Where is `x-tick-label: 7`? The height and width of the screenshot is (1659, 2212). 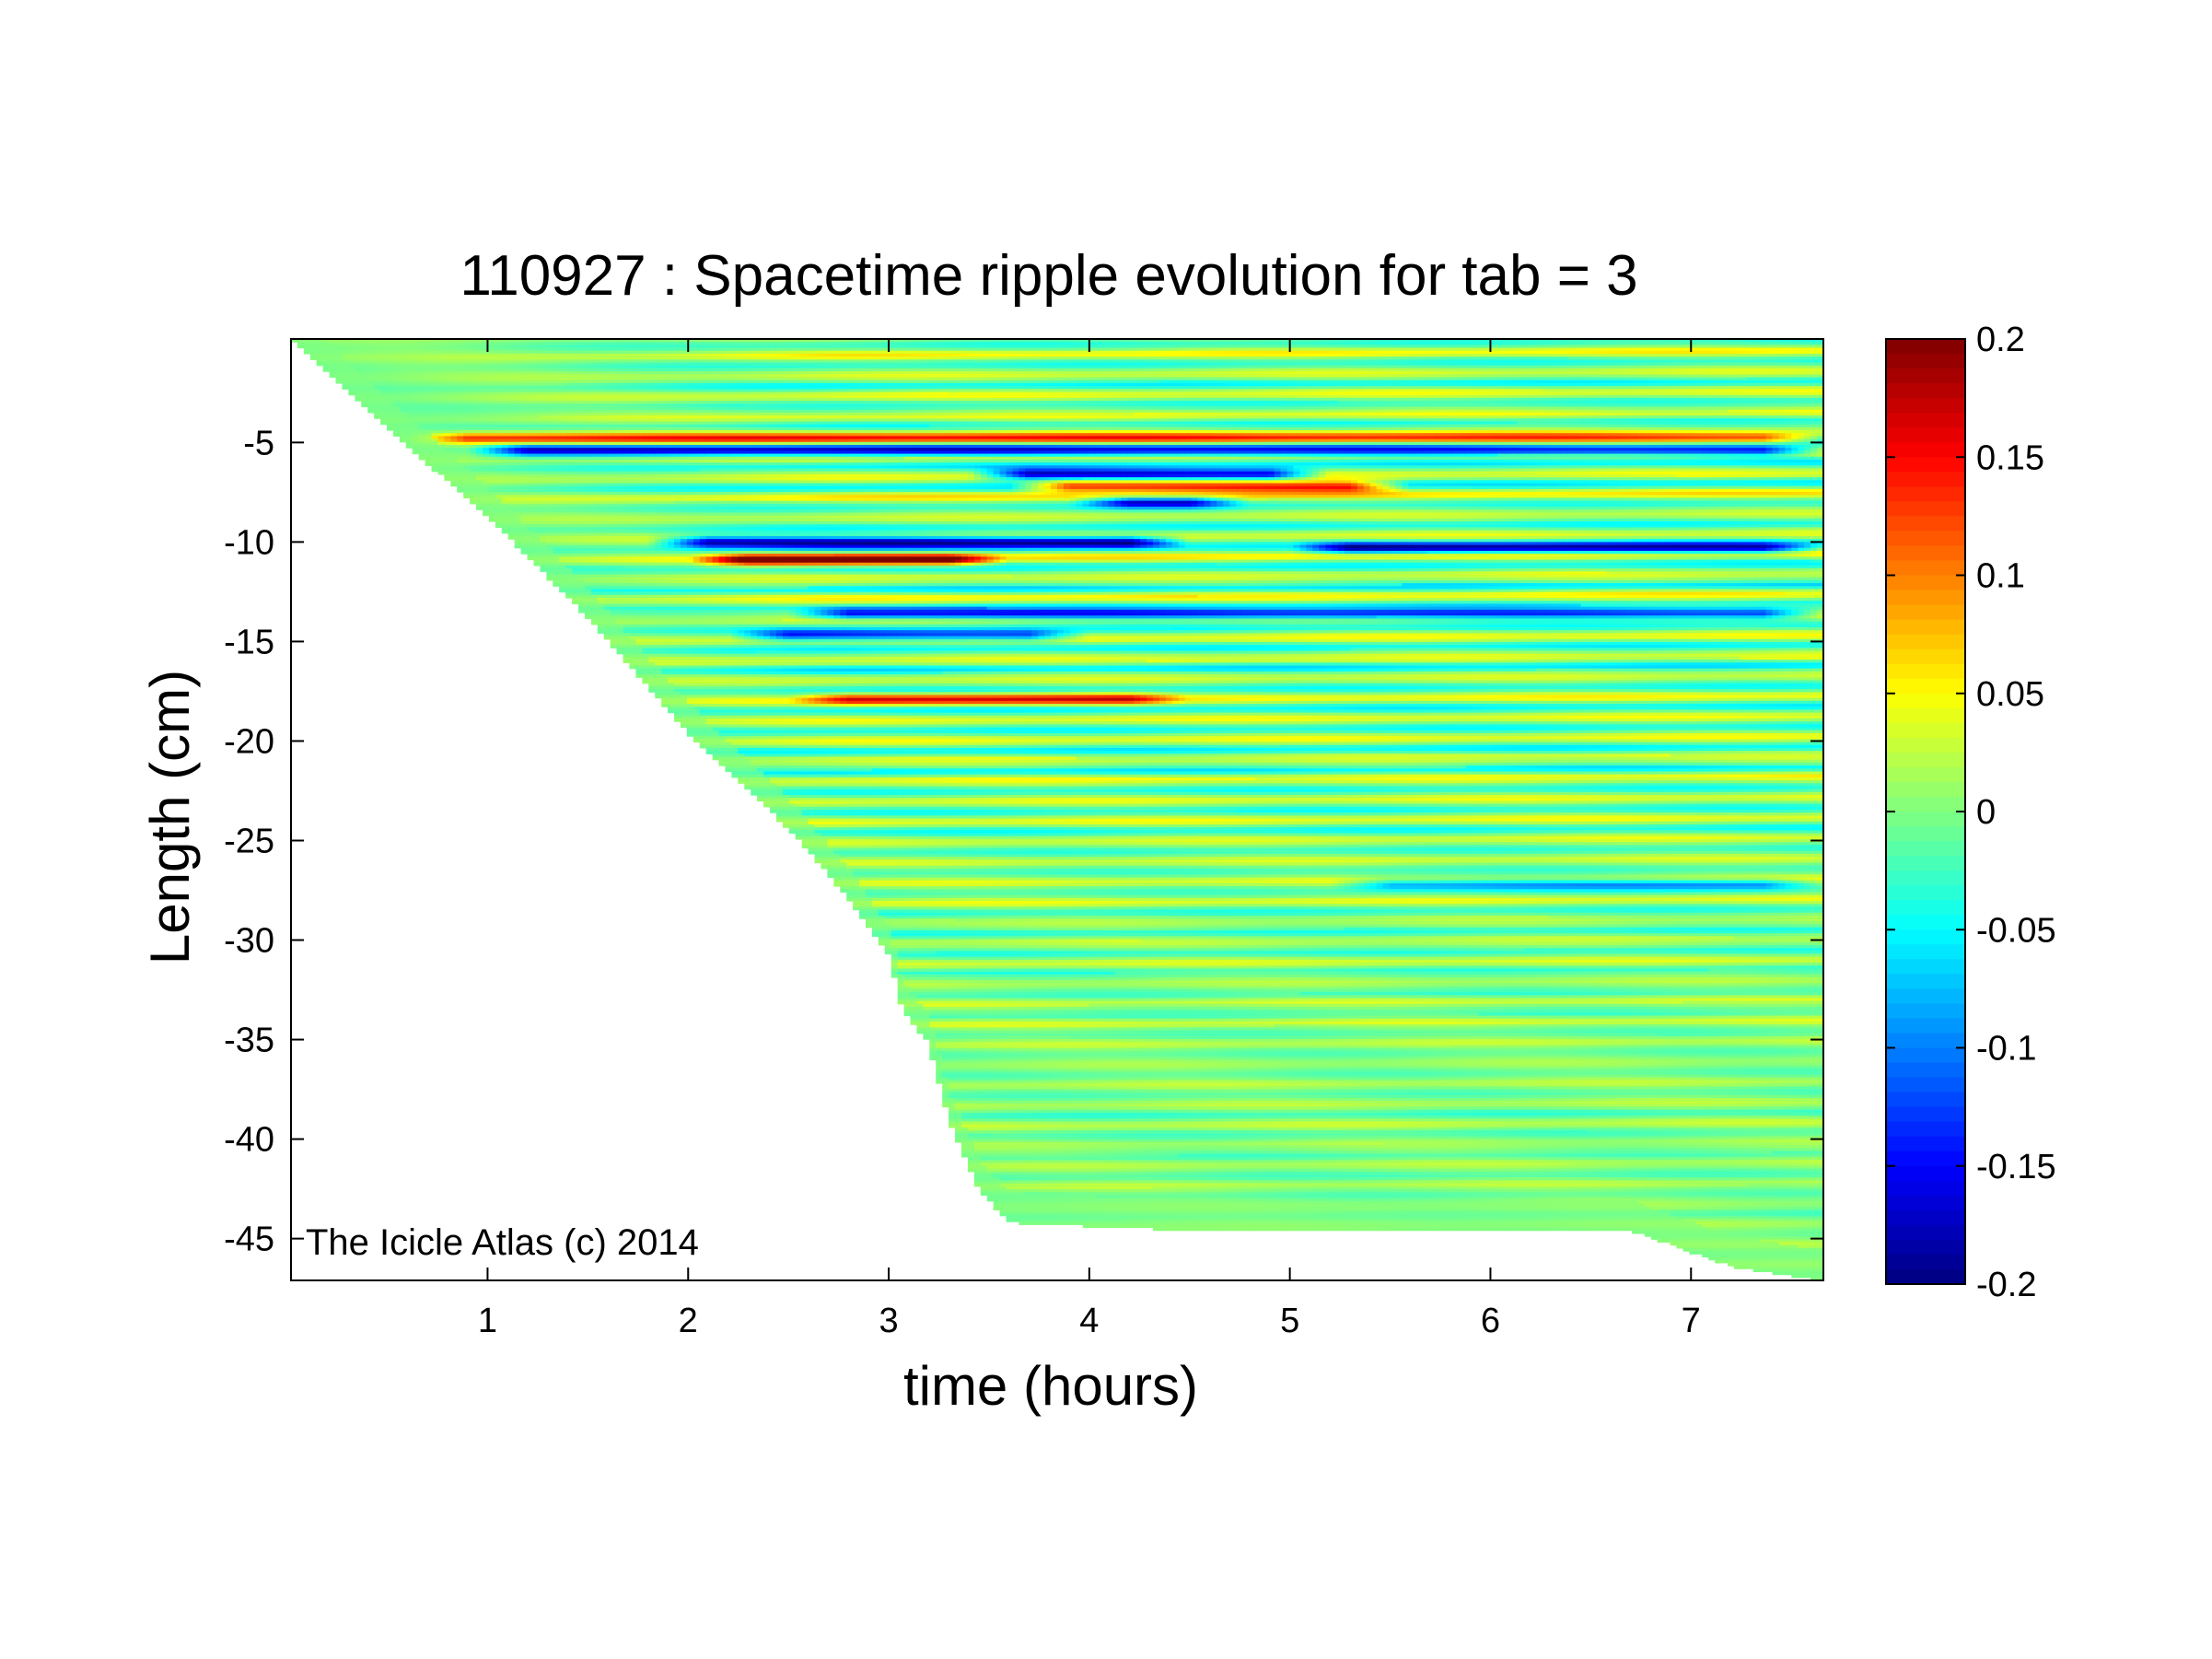
x-tick-label: 7 is located at coordinates (1692, 1321).